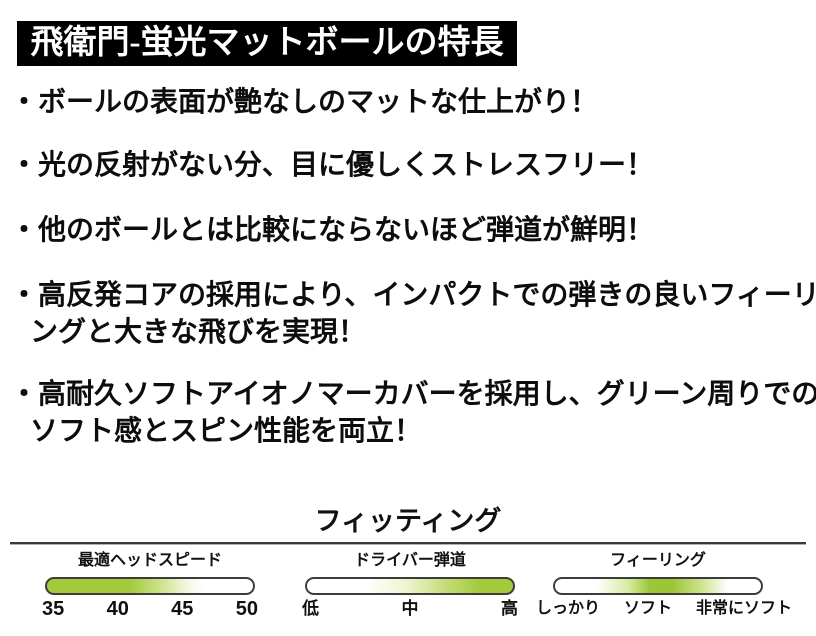 The image size is (816, 636). What do you see at coordinates (332, 165) in the screenshot?
I see `feature-bullet-no-glare: ・光の反射がない分、目に優しくストレスフリー！` at bounding box center [332, 165].